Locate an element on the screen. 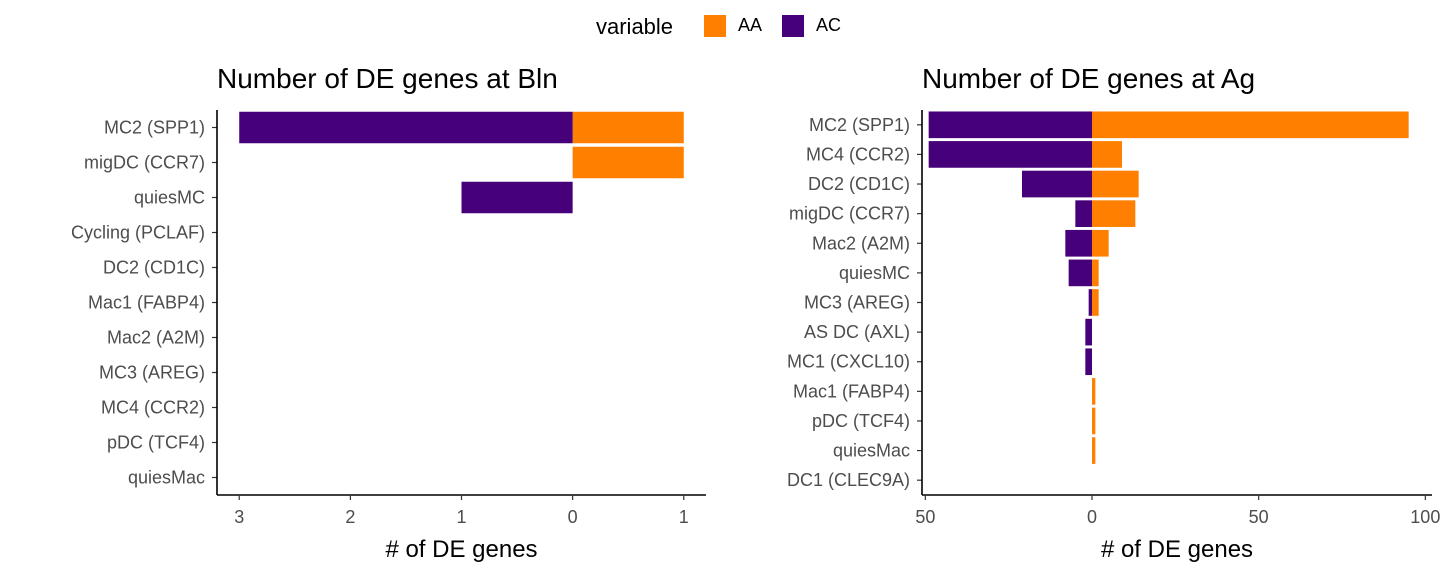  legend-label-aa: AA is located at coordinates (750, 25).